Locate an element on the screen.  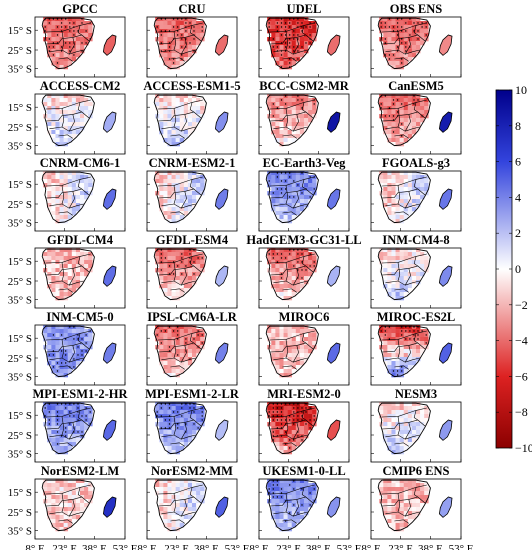
panel-hadgem3-gc31-ll: HadGEM3-GC31-LL is located at coordinates (304, 271).